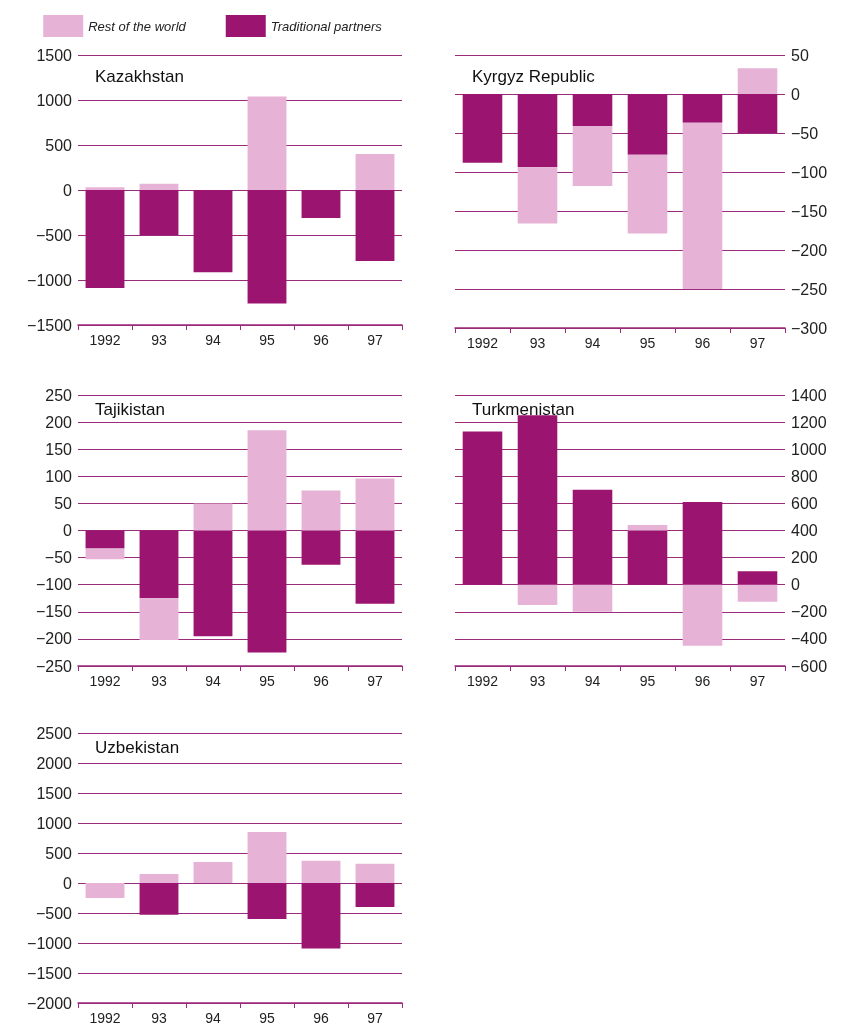  I want to click on y2-tick-label: −300, so click(809, 328).